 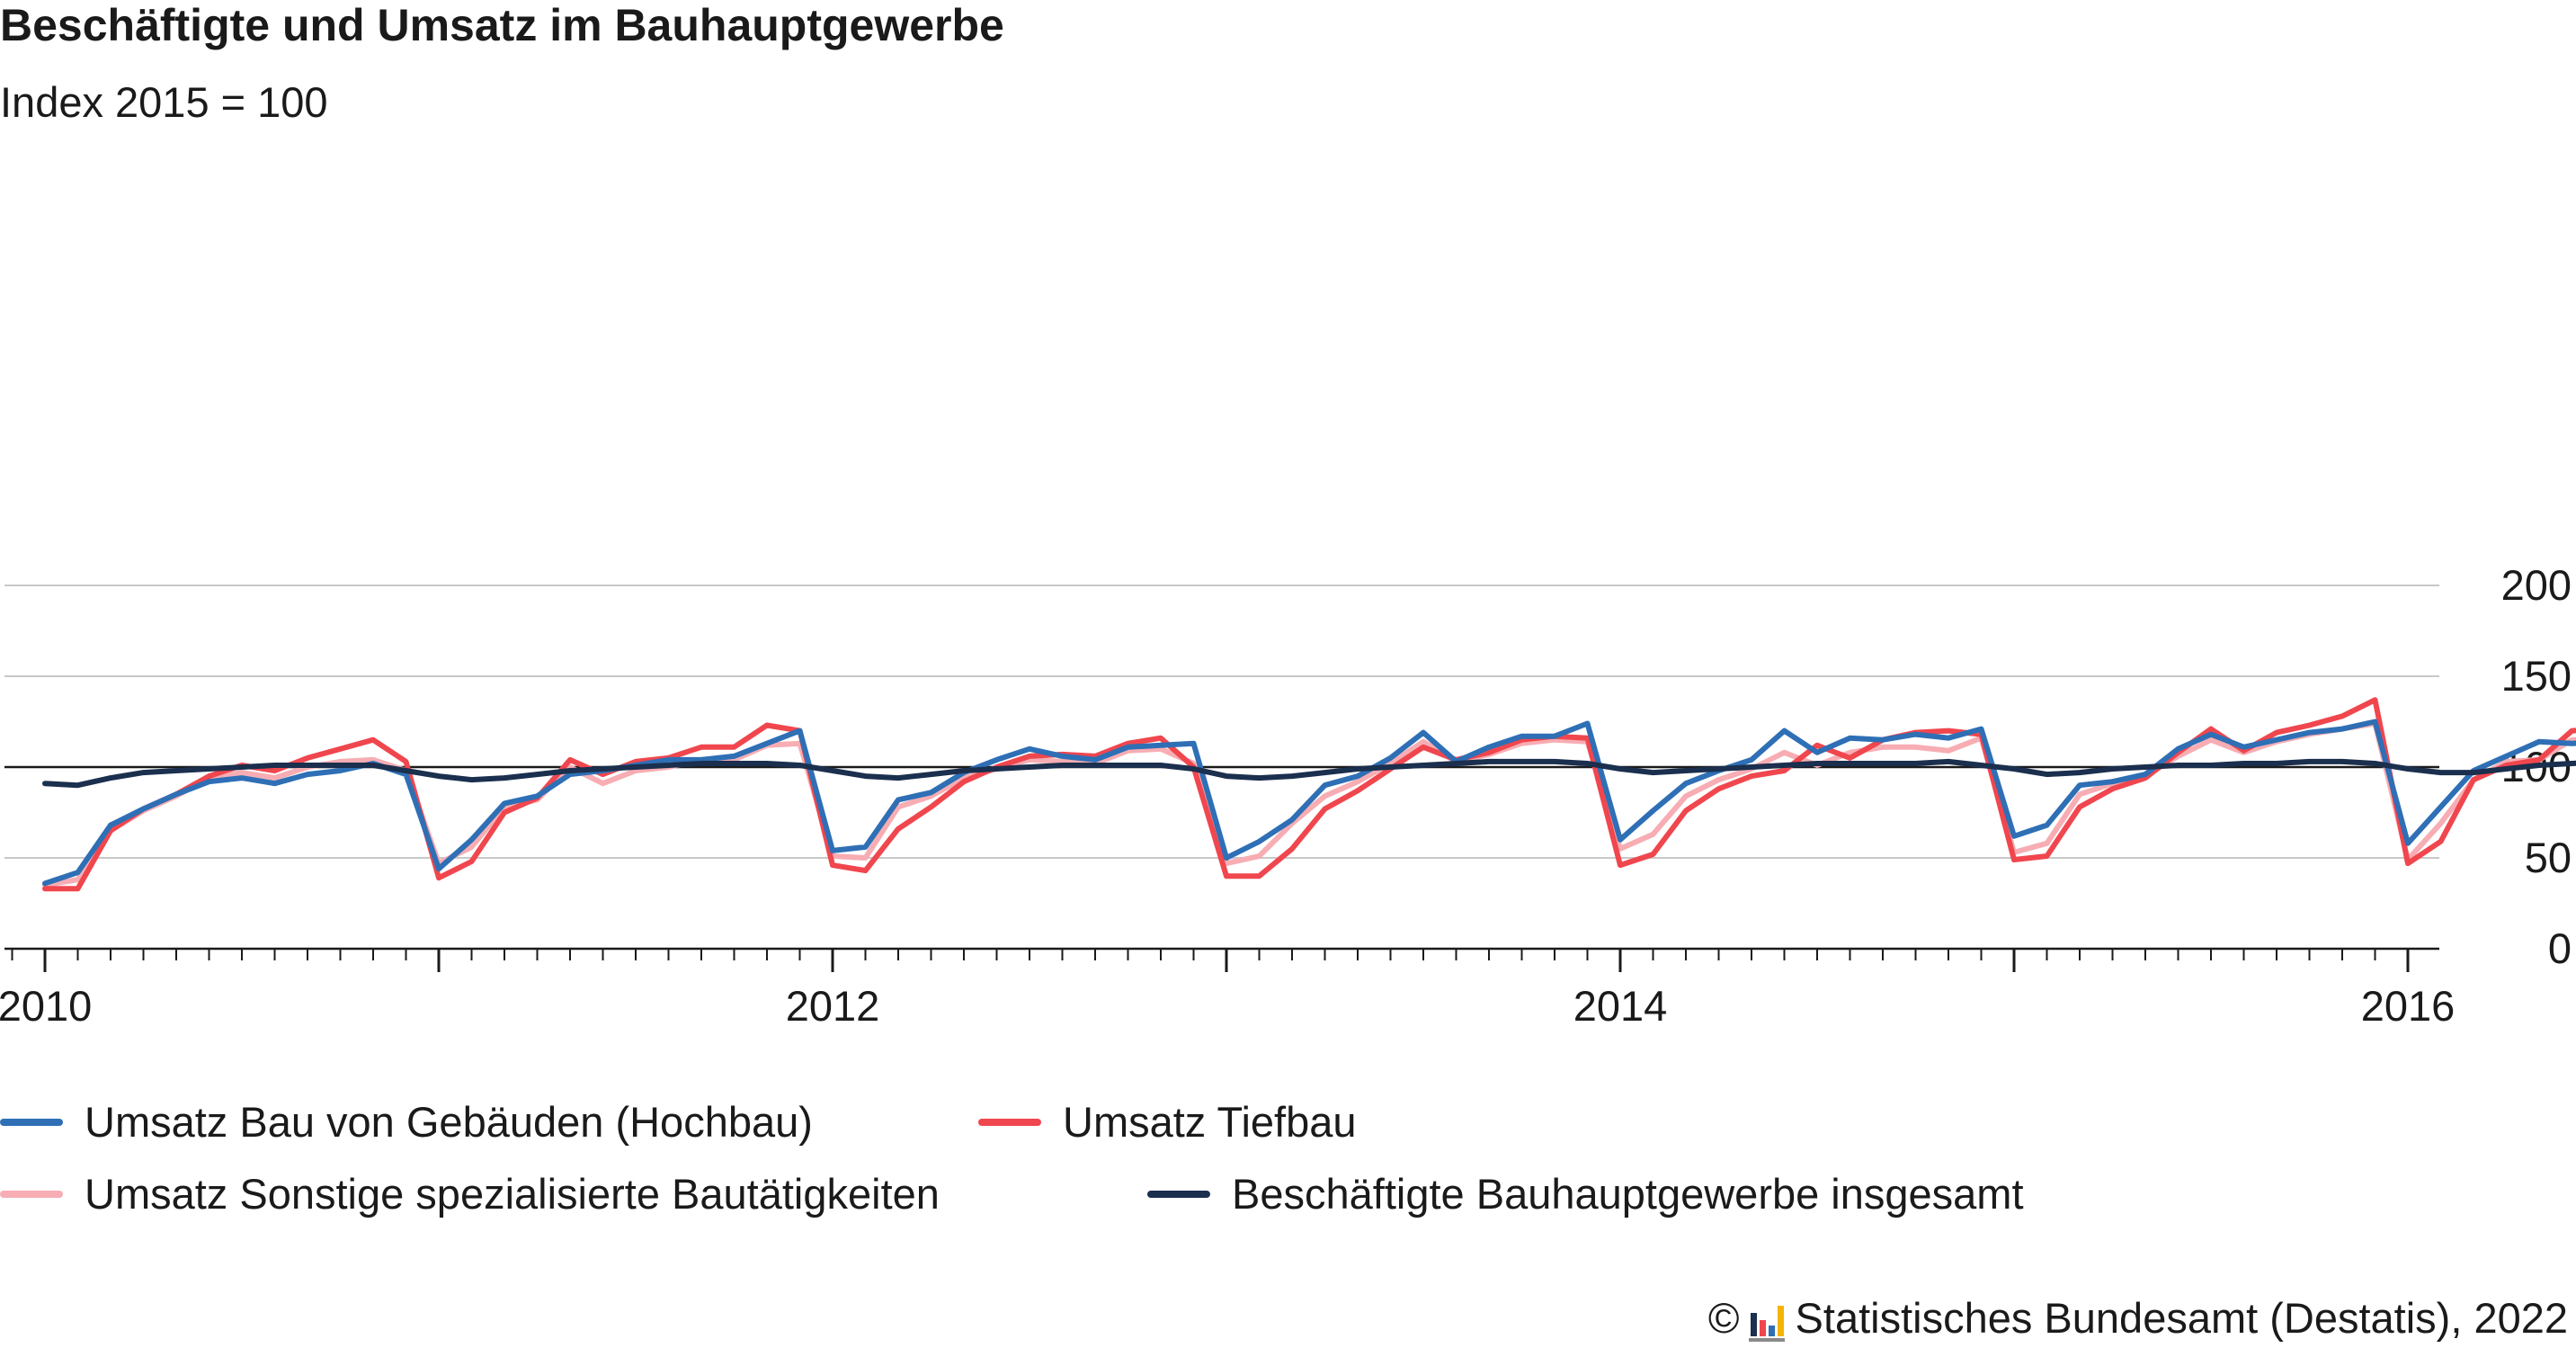 What do you see at coordinates (1724, 1318) in the screenshot?
I see `copyright-symbol: ©` at bounding box center [1724, 1318].